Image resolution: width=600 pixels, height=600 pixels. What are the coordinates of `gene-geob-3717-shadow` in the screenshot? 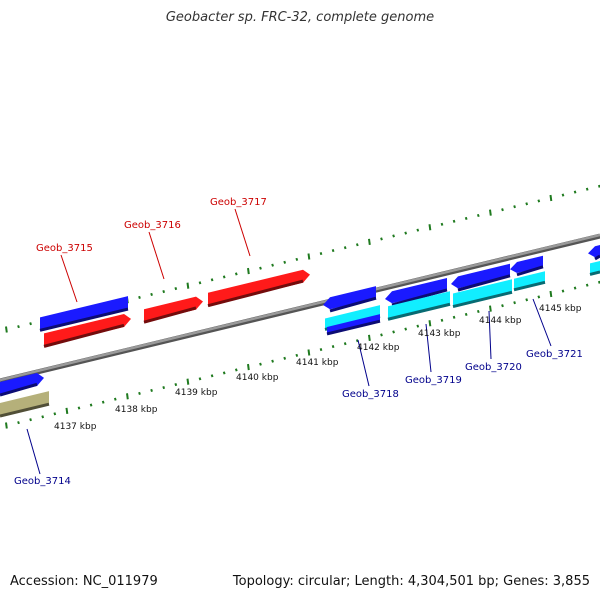 It's located at (255, 293).